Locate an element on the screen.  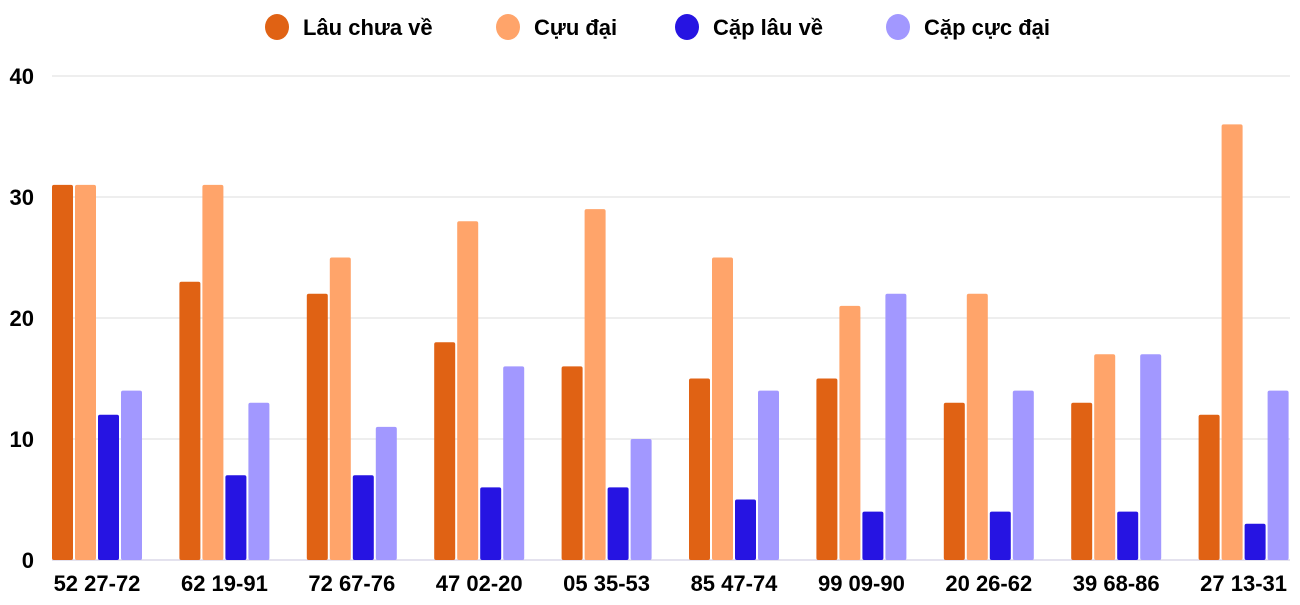
x-tick-label: 27 13-31 is located at coordinates (1243, 583).